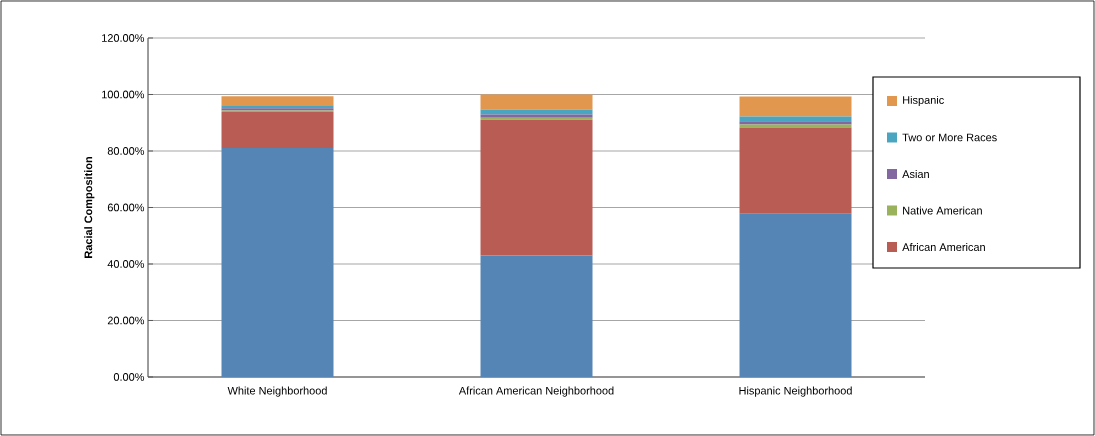  What do you see at coordinates (795, 391) in the screenshot?
I see `x-tick-label: Hispanic Neighborhood` at bounding box center [795, 391].